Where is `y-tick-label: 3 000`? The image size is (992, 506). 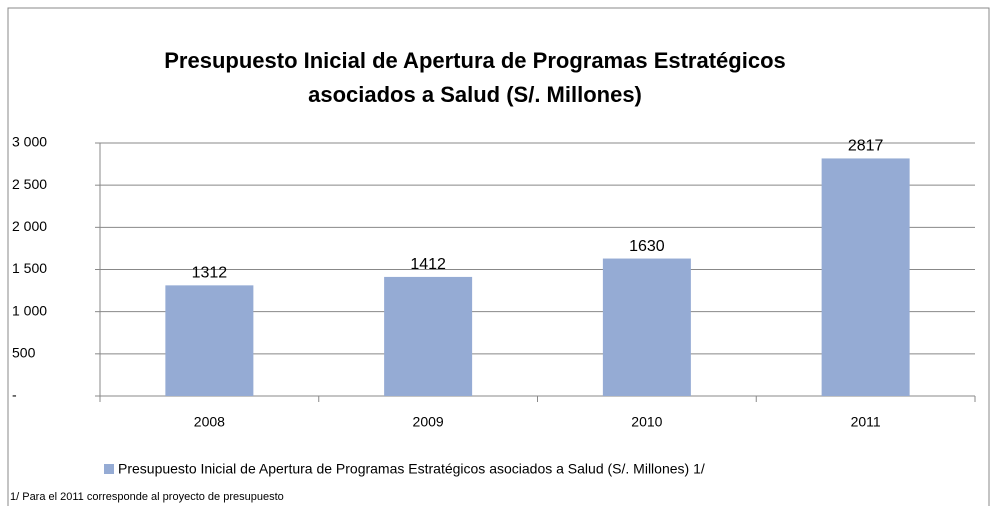
y-tick-label: 3 000 is located at coordinates (29, 142).